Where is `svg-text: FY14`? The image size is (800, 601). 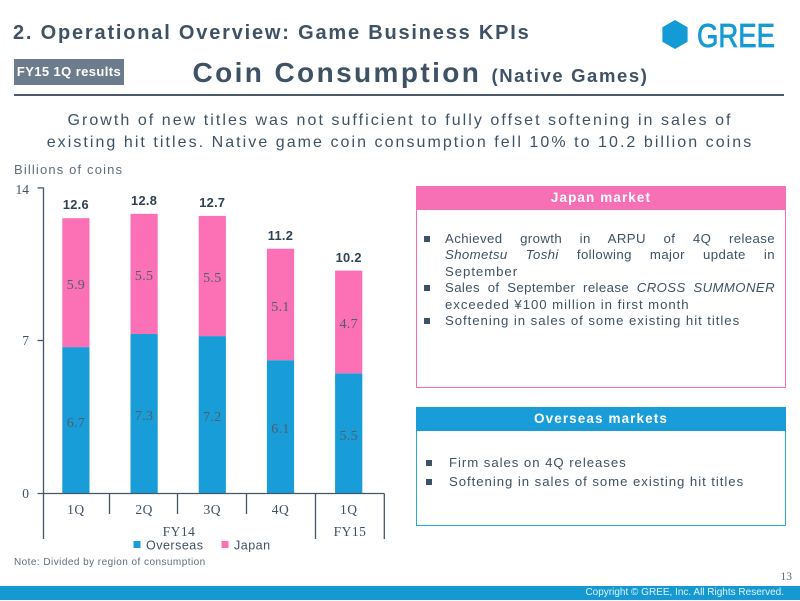
svg-text: FY14 is located at coordinates (179, 531).